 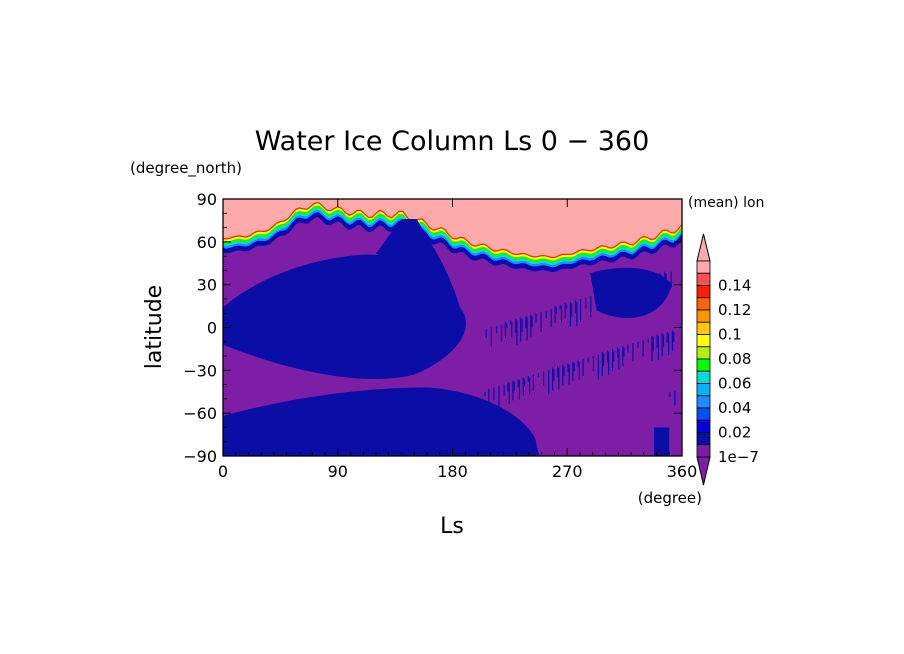 I want to click on y-tick-label: 60, so click(x=207, y=242).